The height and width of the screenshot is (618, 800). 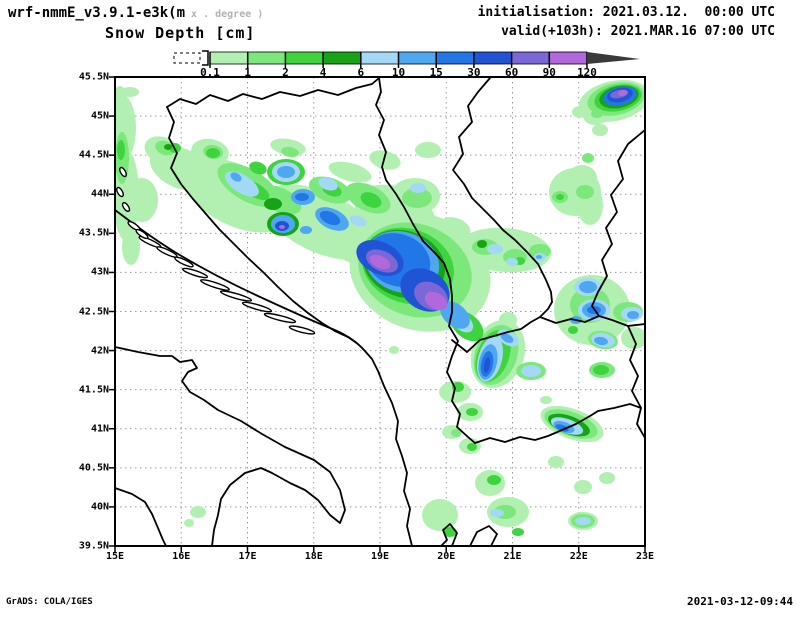 I want to click on y-axis-label: 45N, so click(x=99, y=116).